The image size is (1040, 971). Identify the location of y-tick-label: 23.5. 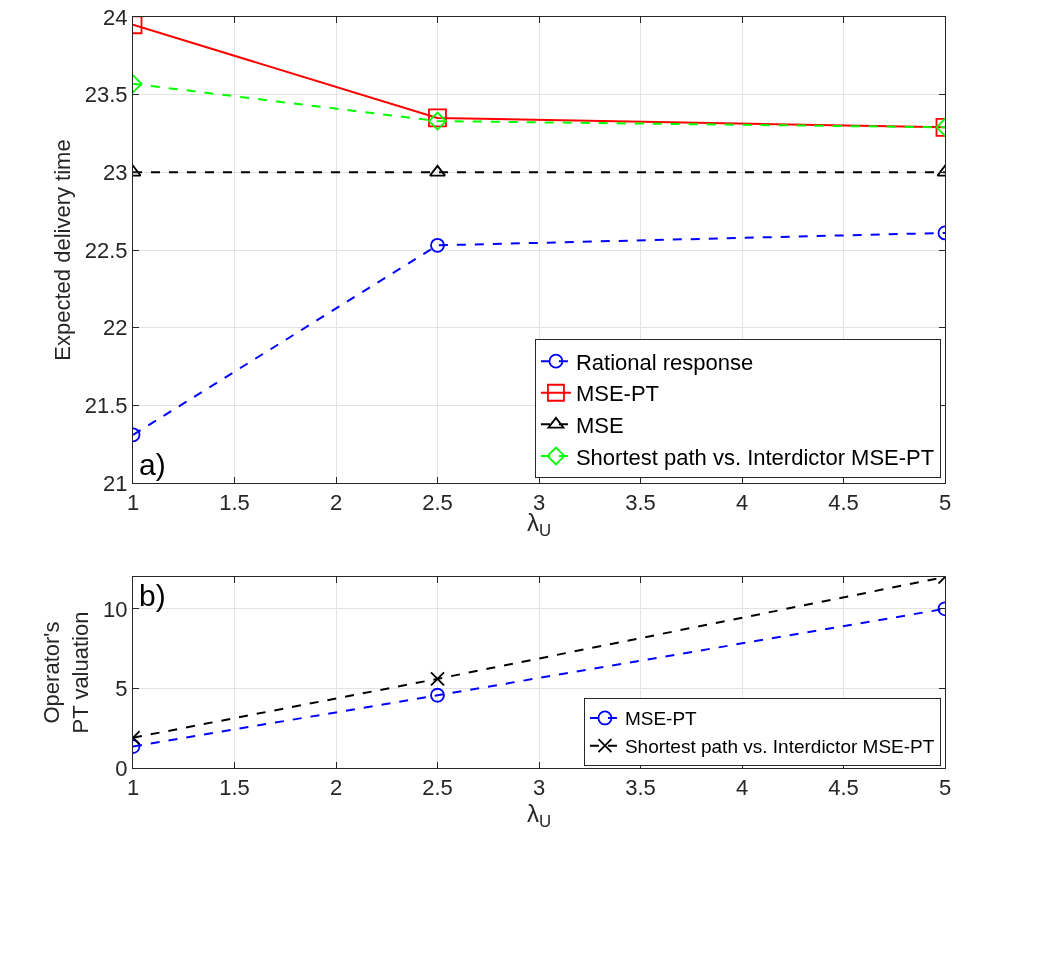
(106, 95).